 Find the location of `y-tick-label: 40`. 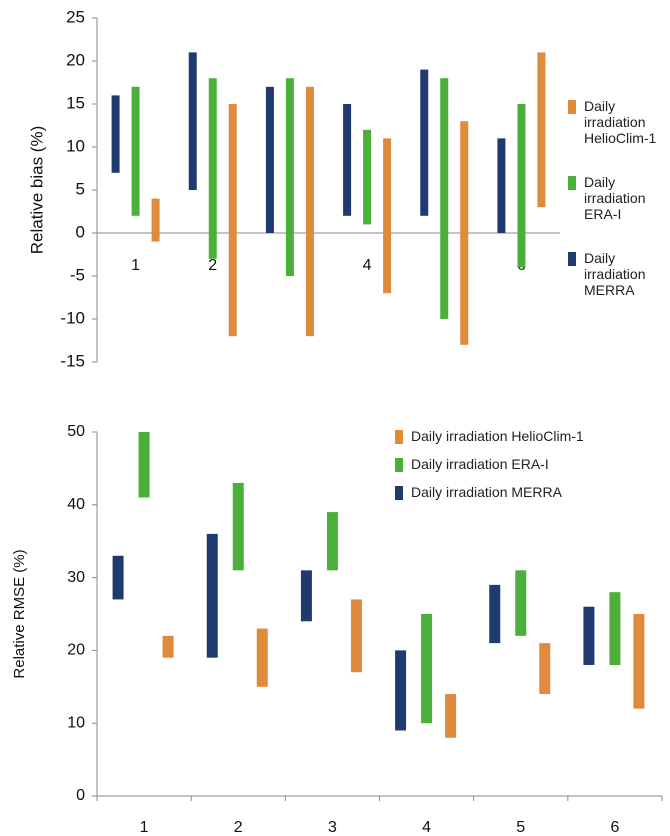

y-tick-label: 40 is located at coordinates (76, 504).